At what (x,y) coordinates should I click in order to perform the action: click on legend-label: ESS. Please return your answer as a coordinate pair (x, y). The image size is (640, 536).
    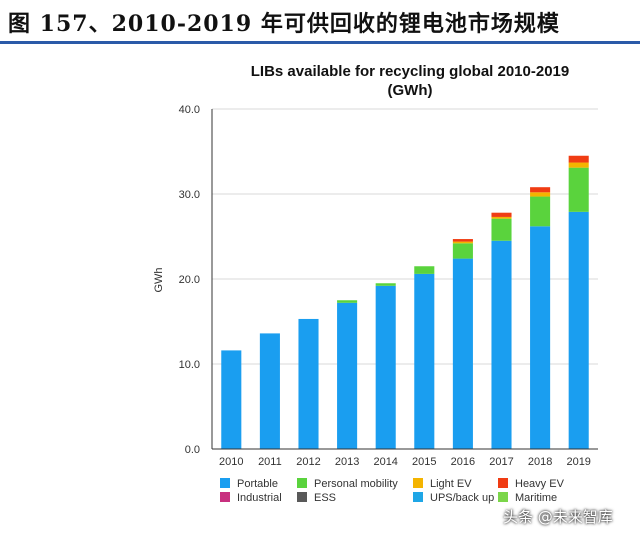
    Looking at the image, I should click on (325, 498).